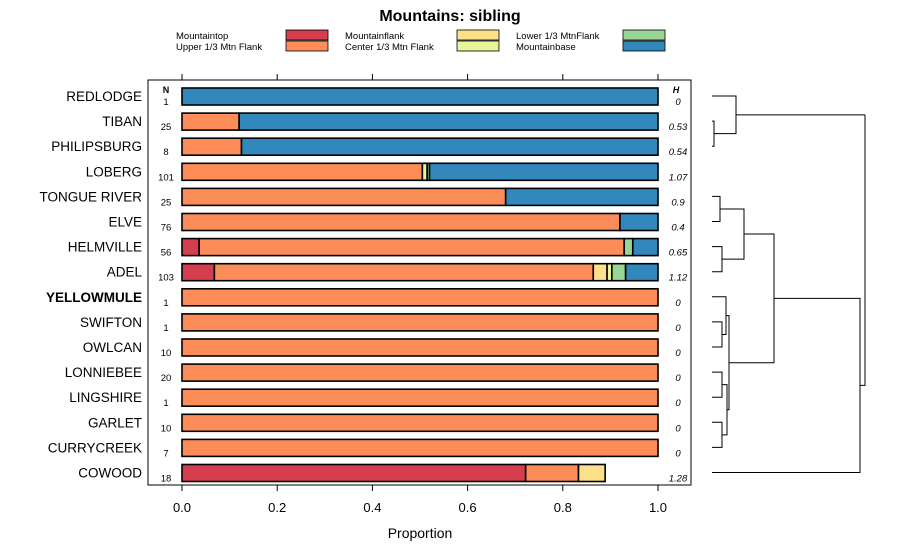  Describe the element at coordinates (96, 146) in the screenshot. I see `row-label: PHILIPSBURG` at that location.